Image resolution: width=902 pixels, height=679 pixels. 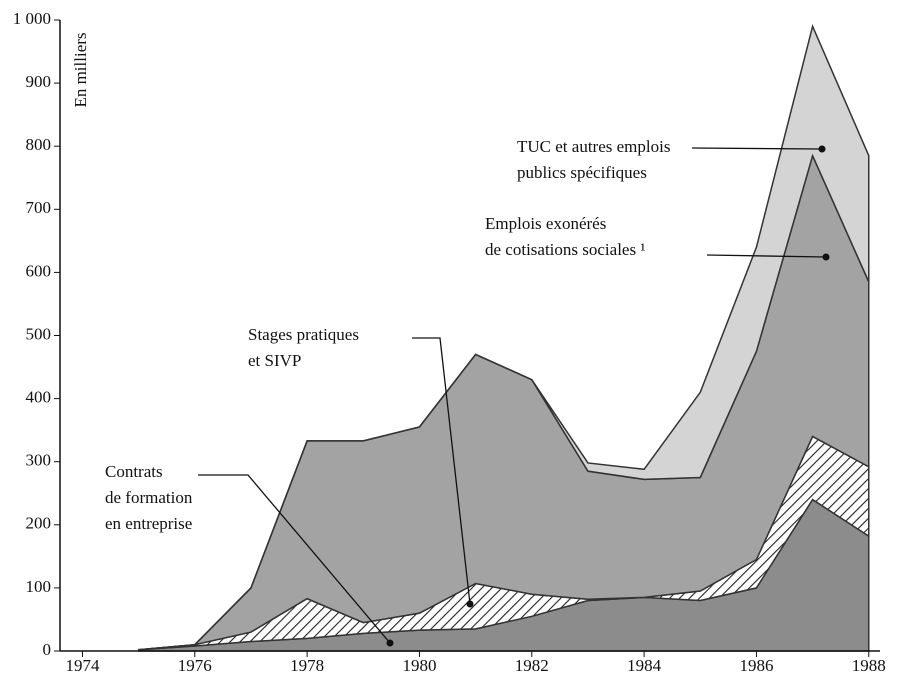 What do you see at coordinates (39, 333) in the screenshot?
I see `y-tick-label: 500` at bounding box center [39, 333].